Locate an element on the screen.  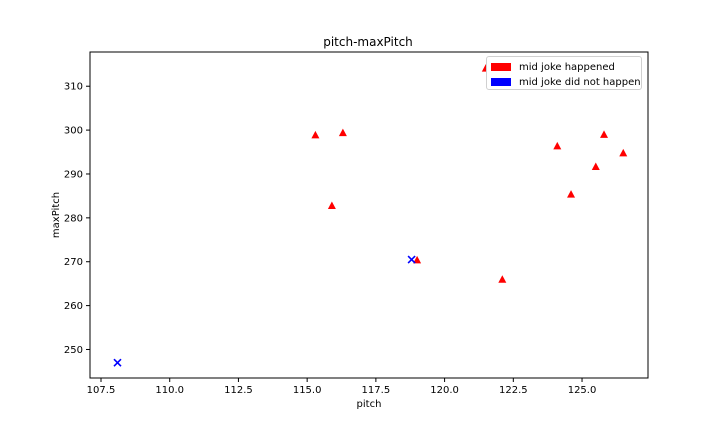
y-tick-label: 280 is located at coordinates (73, 218).